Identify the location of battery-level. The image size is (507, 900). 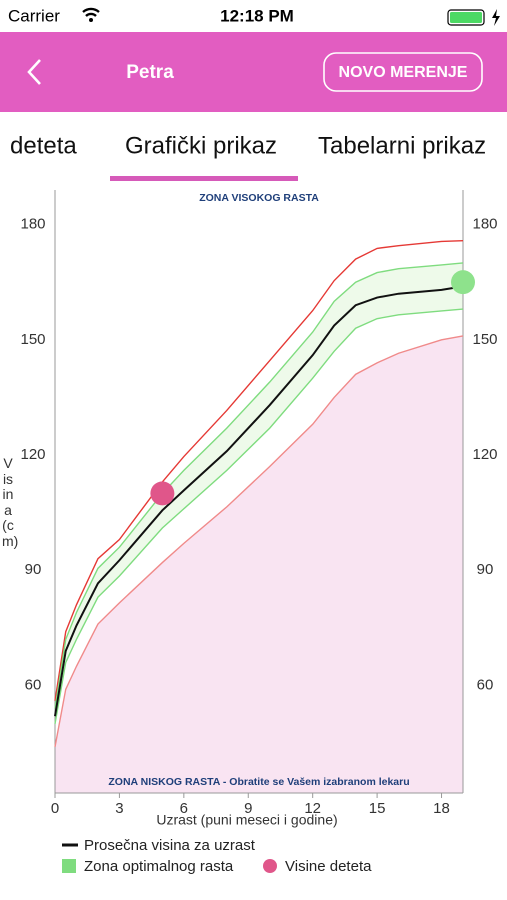
(466, 17).